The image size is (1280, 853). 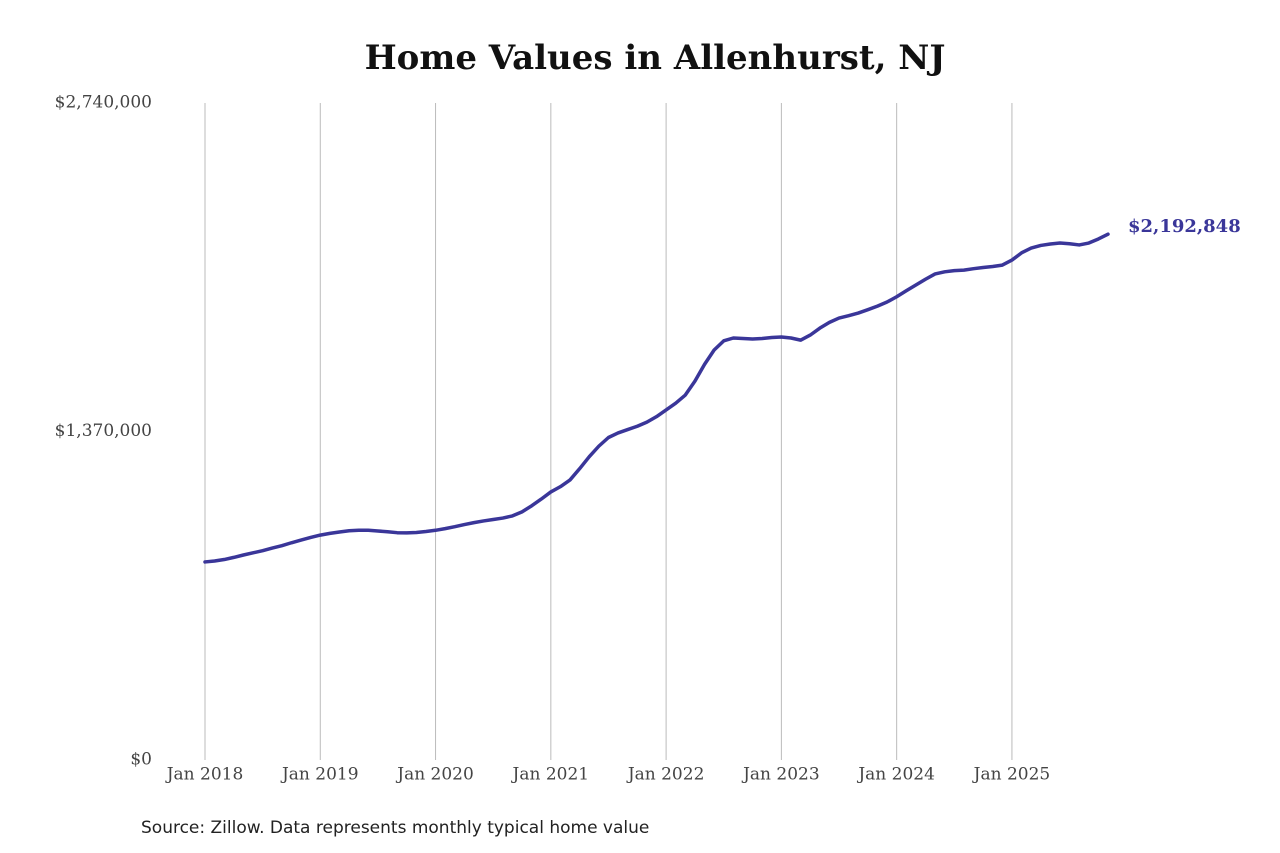 What do you see at coordinates (665, 775) in the screenshot?
I see `x-tick-label: Jan 2022` at bounding box center [665, 775].